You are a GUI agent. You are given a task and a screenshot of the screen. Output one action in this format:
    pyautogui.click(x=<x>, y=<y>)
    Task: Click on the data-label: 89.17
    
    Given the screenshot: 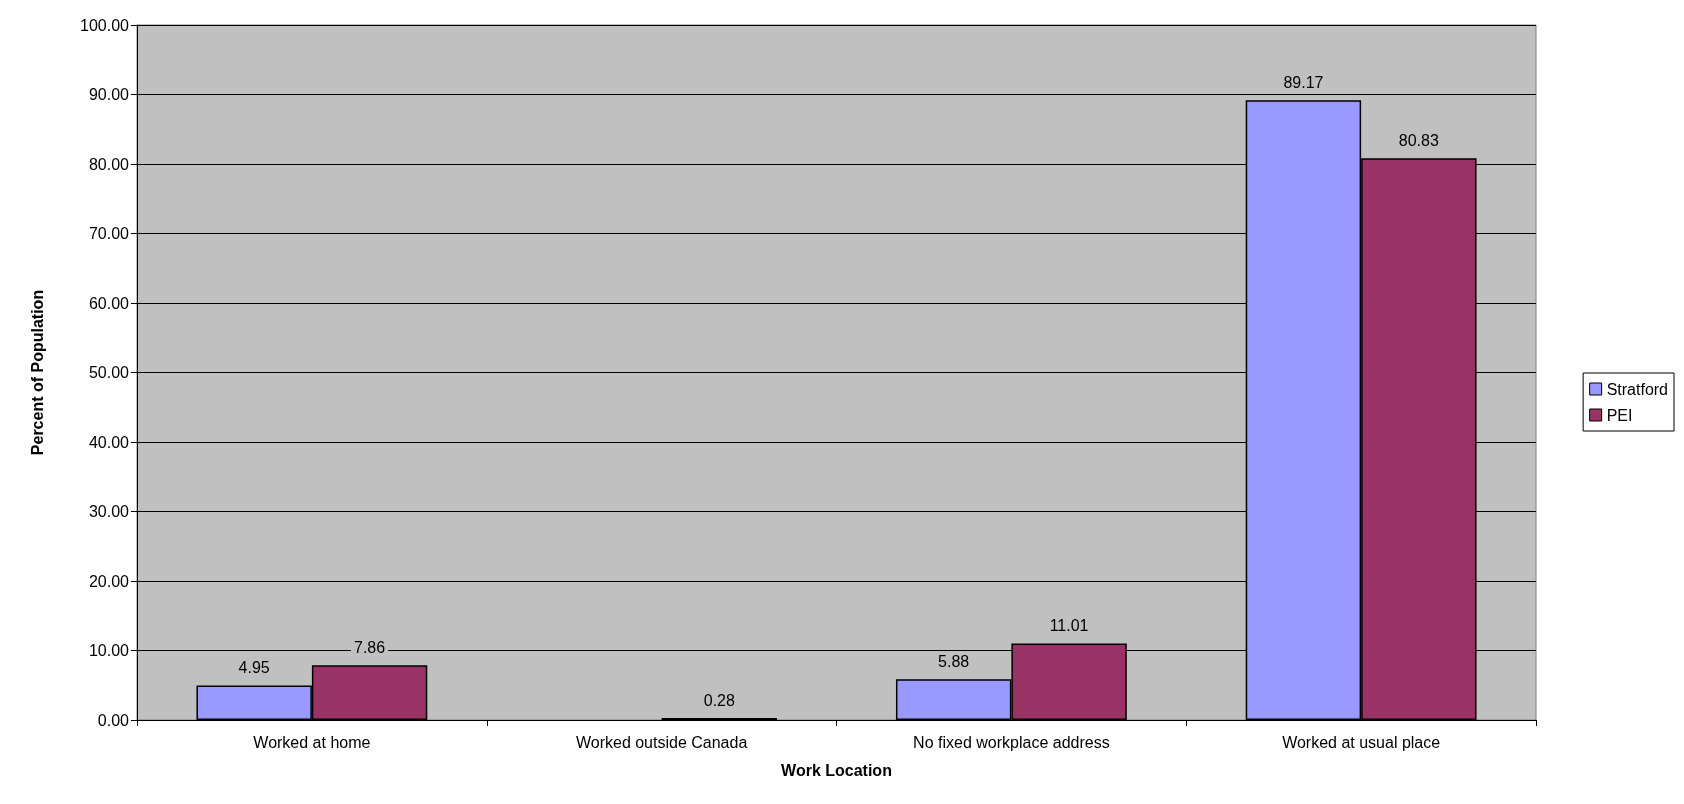 What is the action you would take?
    pyautogui.click(x=1303, y=82)
    